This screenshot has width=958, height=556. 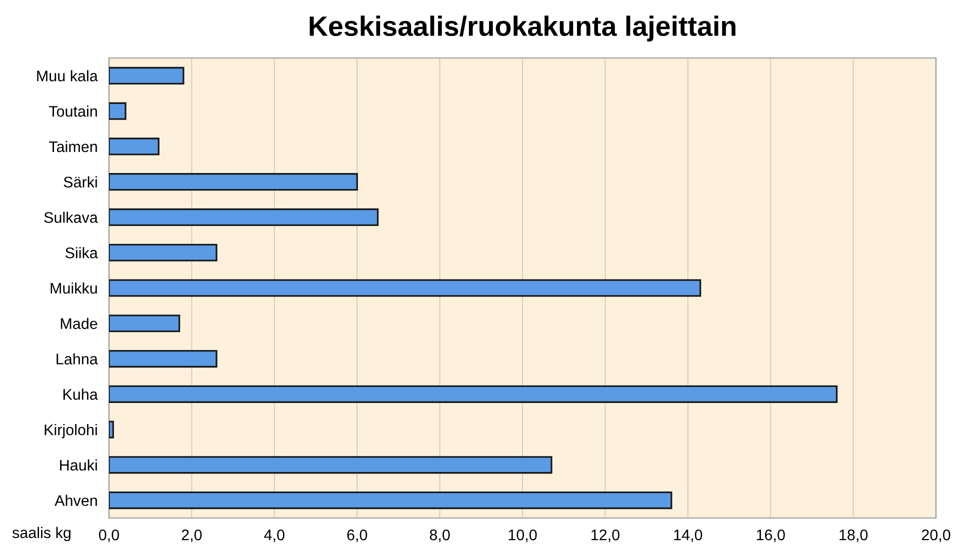 I want to click on x-tick-label: 4,0, so click(x=274, y=536).